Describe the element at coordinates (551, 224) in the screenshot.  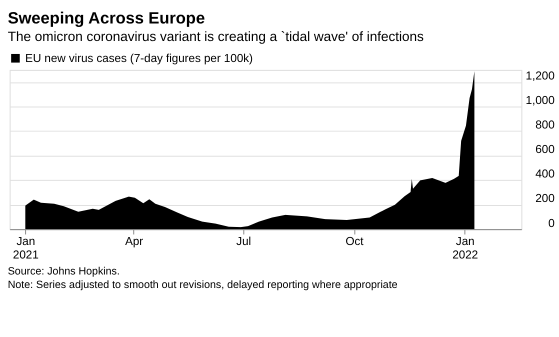
I see `y-tick-label: 0` at that location.